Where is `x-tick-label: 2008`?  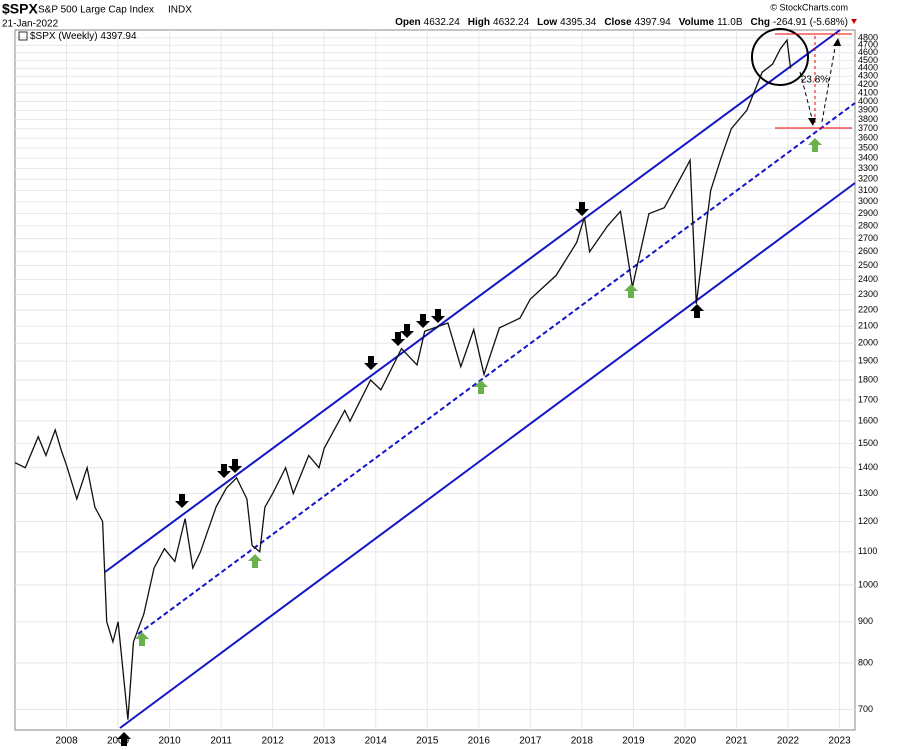 x-tick-label: 2008 is located at coordinates (66, 741).